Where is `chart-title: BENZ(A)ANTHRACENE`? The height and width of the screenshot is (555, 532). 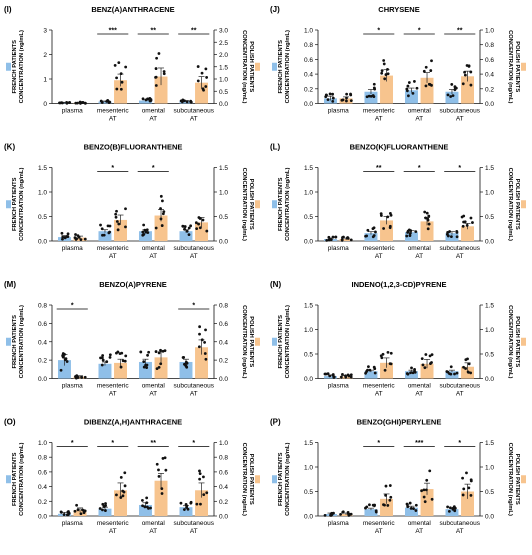
chart-title: BENZ(A)ANTHRACENE is located at coordinates (132, 9).